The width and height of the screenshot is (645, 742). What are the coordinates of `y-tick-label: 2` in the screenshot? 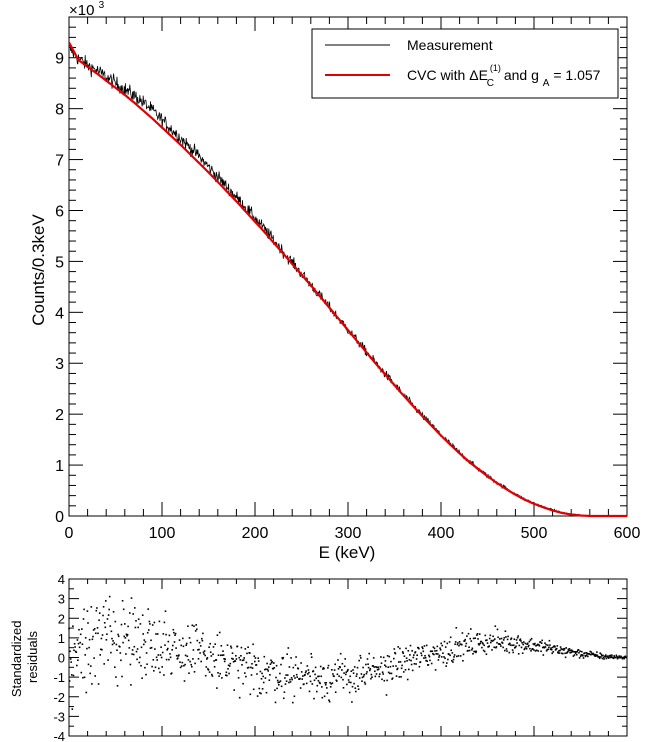 It's located at (59, 415).